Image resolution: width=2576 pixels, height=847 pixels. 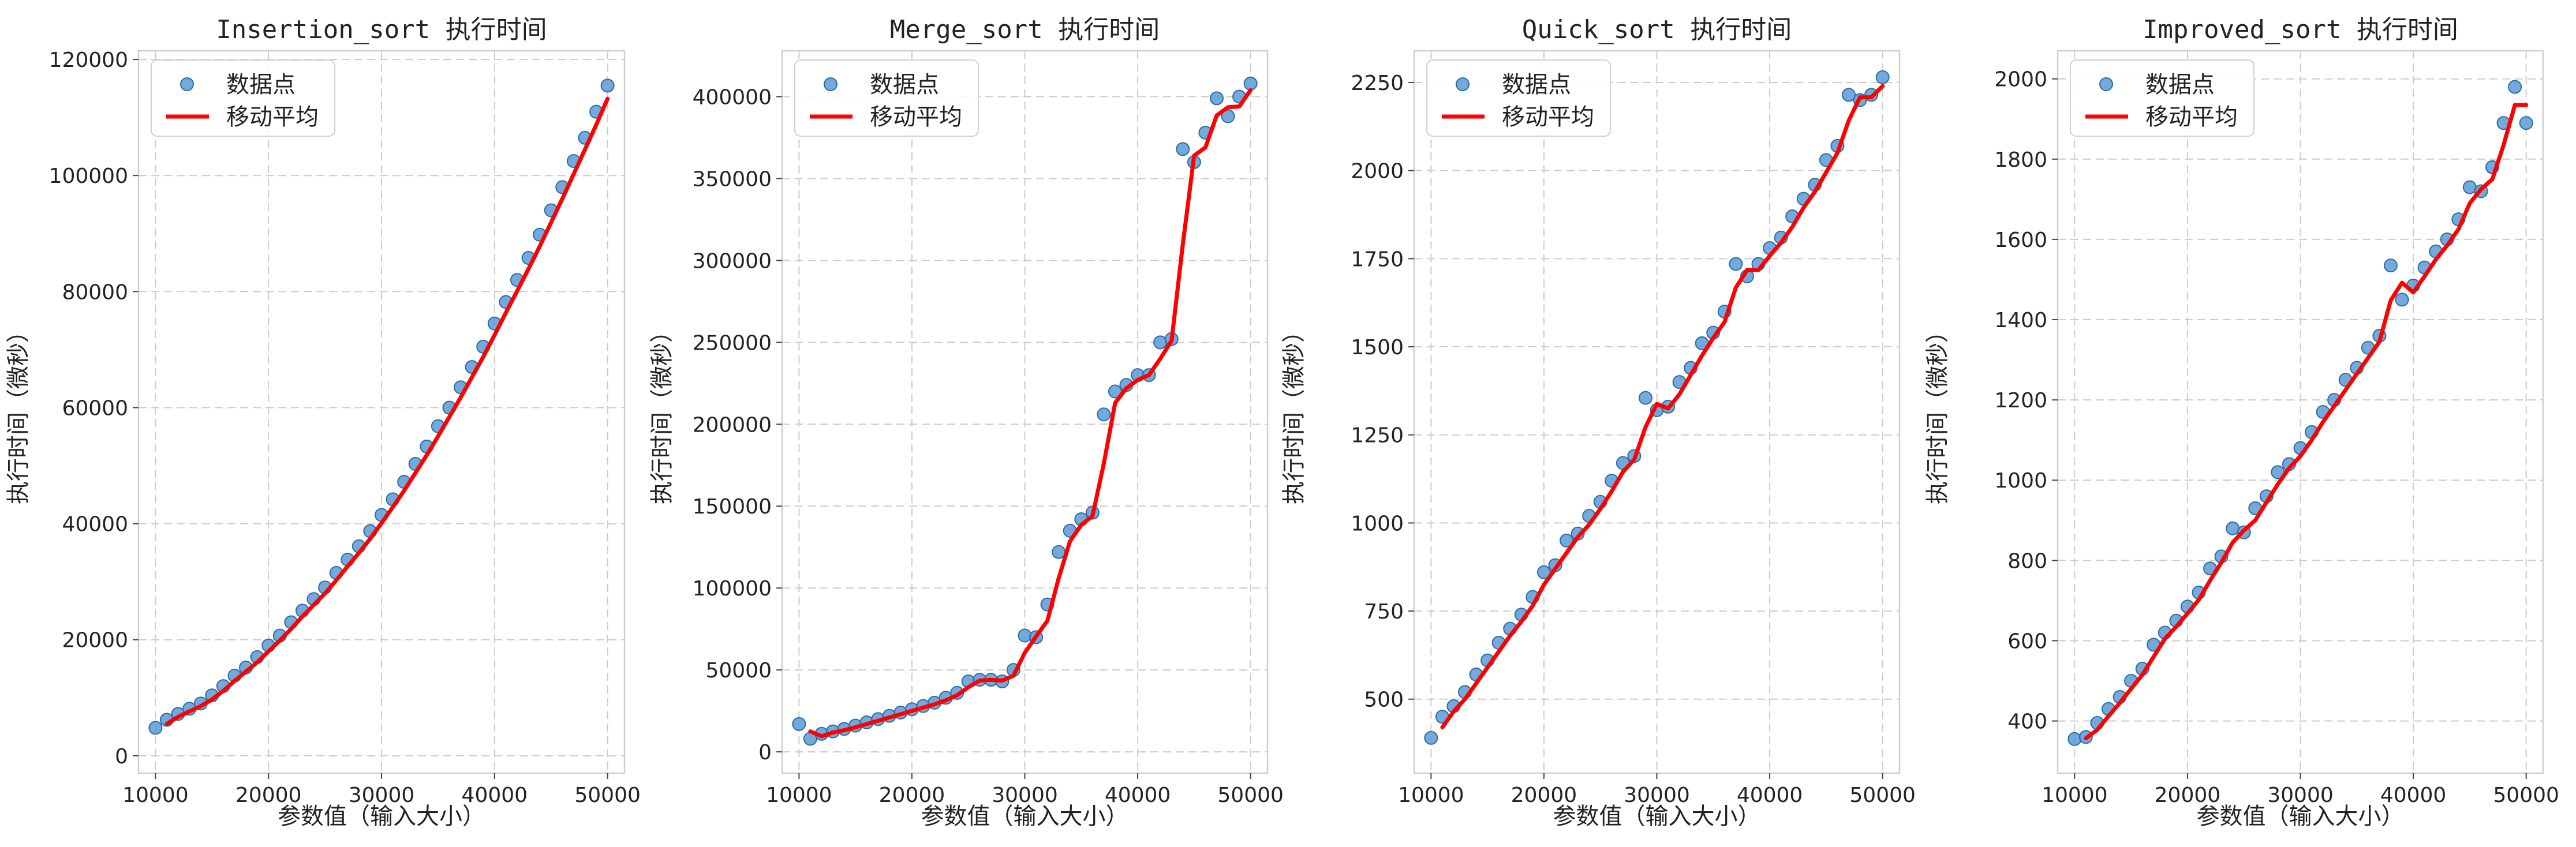 What do you see at coordinates (1377, 436) in the screenshot?
I see `y-tick-label: 1250` at bounding box center [1377, 436].